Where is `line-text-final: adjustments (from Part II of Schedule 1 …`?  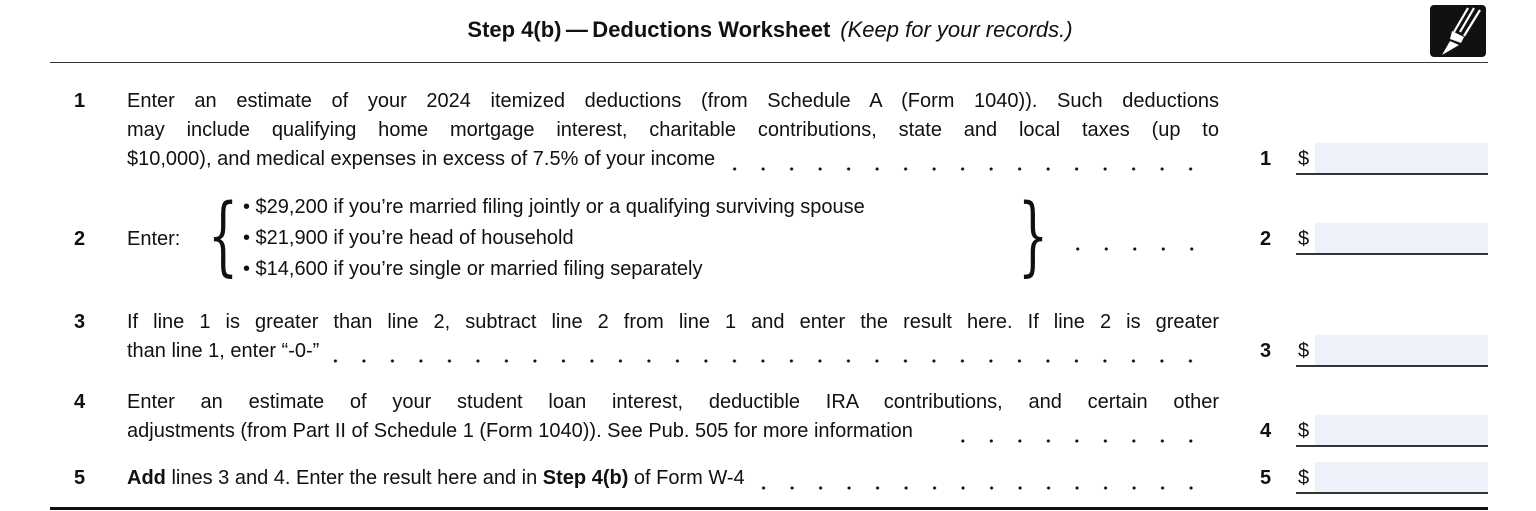
line-text-final: adjustments (from Part II of Schedule 1 … is located at coordinates (666, 431).